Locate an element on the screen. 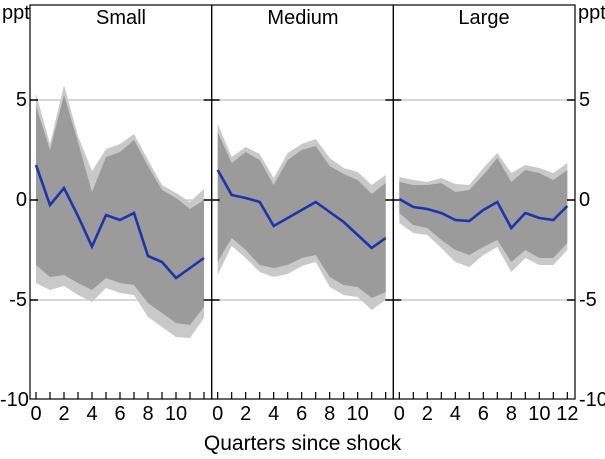 This screenshot has height=459, width=605. y-tick-label-left-5: 5 is located at coordinates (21, 100).